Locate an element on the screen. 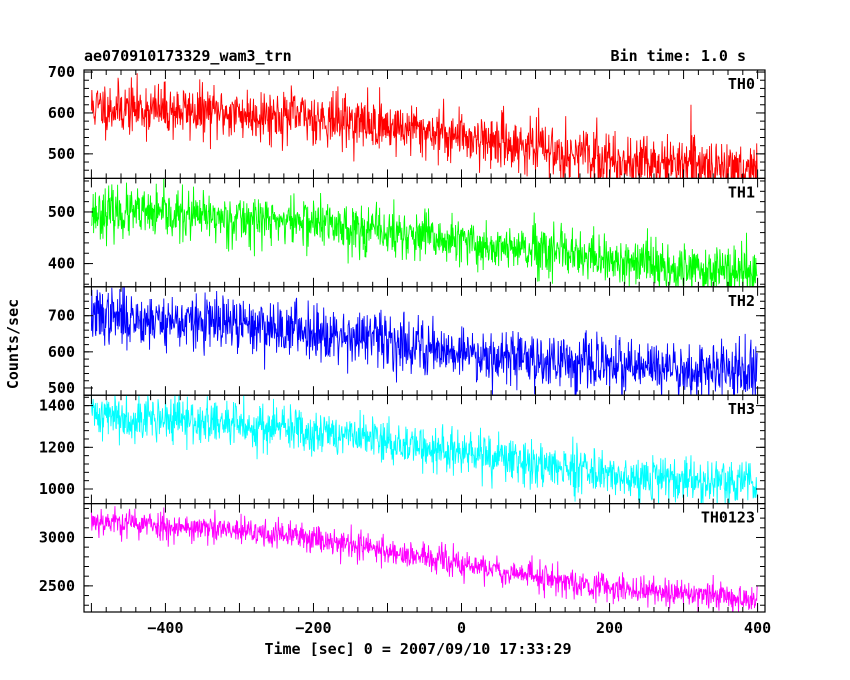  y-tick-label: 1000 is located at coordinates (57, 489).